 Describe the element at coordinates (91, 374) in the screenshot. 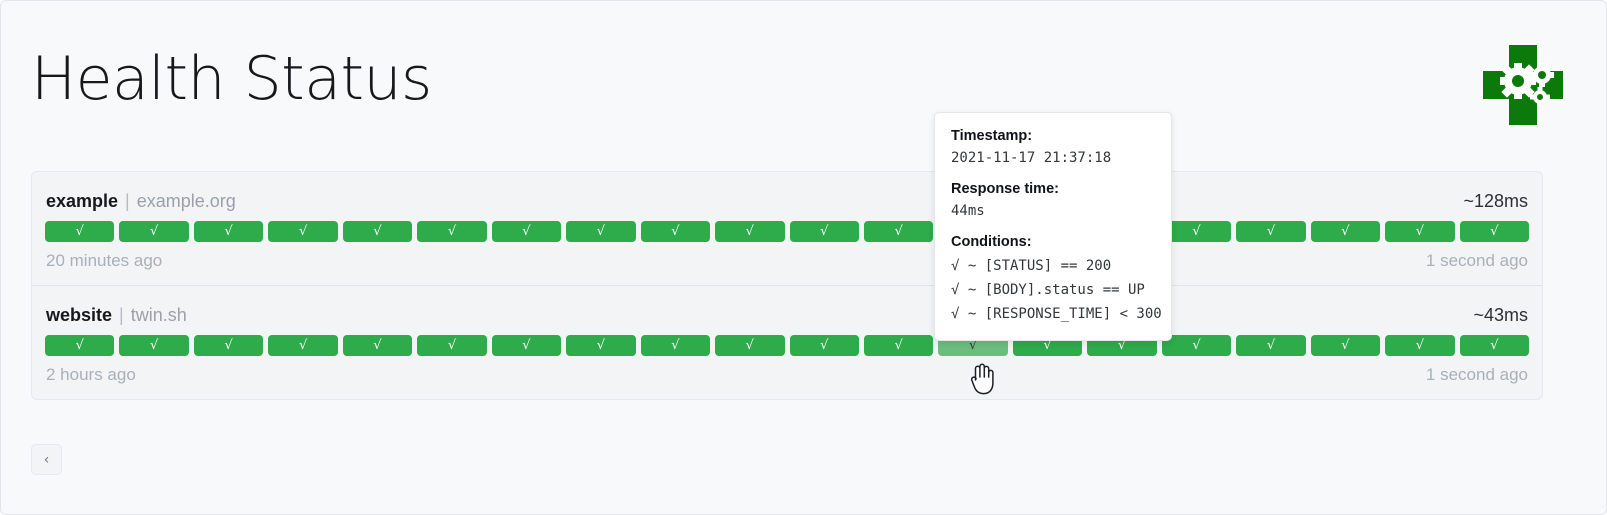

I see `endpoint-oldest-time: 2 hours ago` at that location.